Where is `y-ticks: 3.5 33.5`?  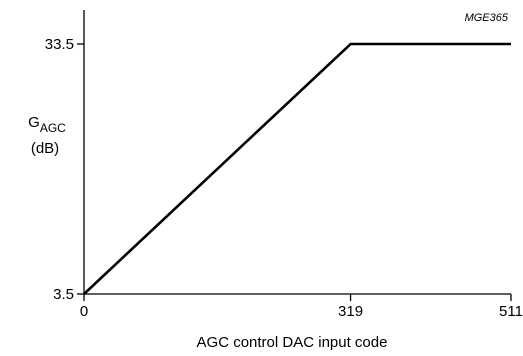 y-ticks: 3.5 33.5 is located at coordinates (64, 169).